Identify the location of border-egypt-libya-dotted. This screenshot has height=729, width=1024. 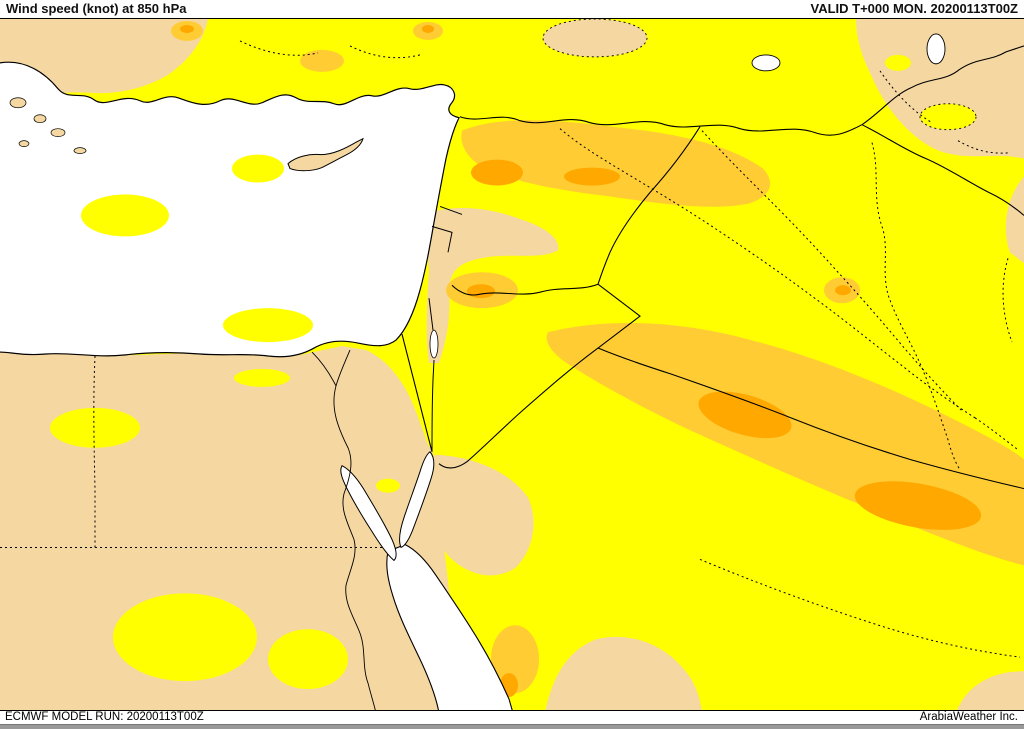
(94, 452).